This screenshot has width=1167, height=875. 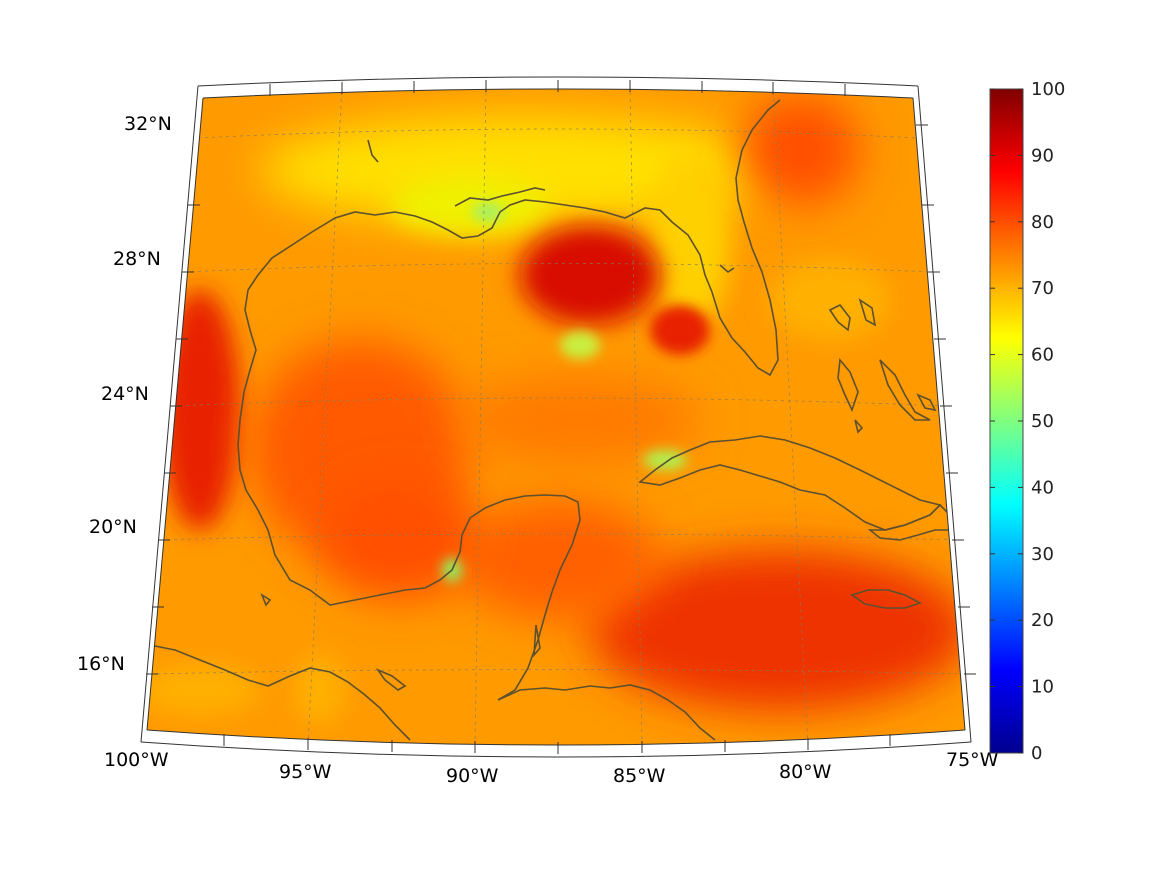 What do you see at coordinates (137, 259) in the screenshot?
I see `lat-label: 28°N` at bounding box center [137, 259].